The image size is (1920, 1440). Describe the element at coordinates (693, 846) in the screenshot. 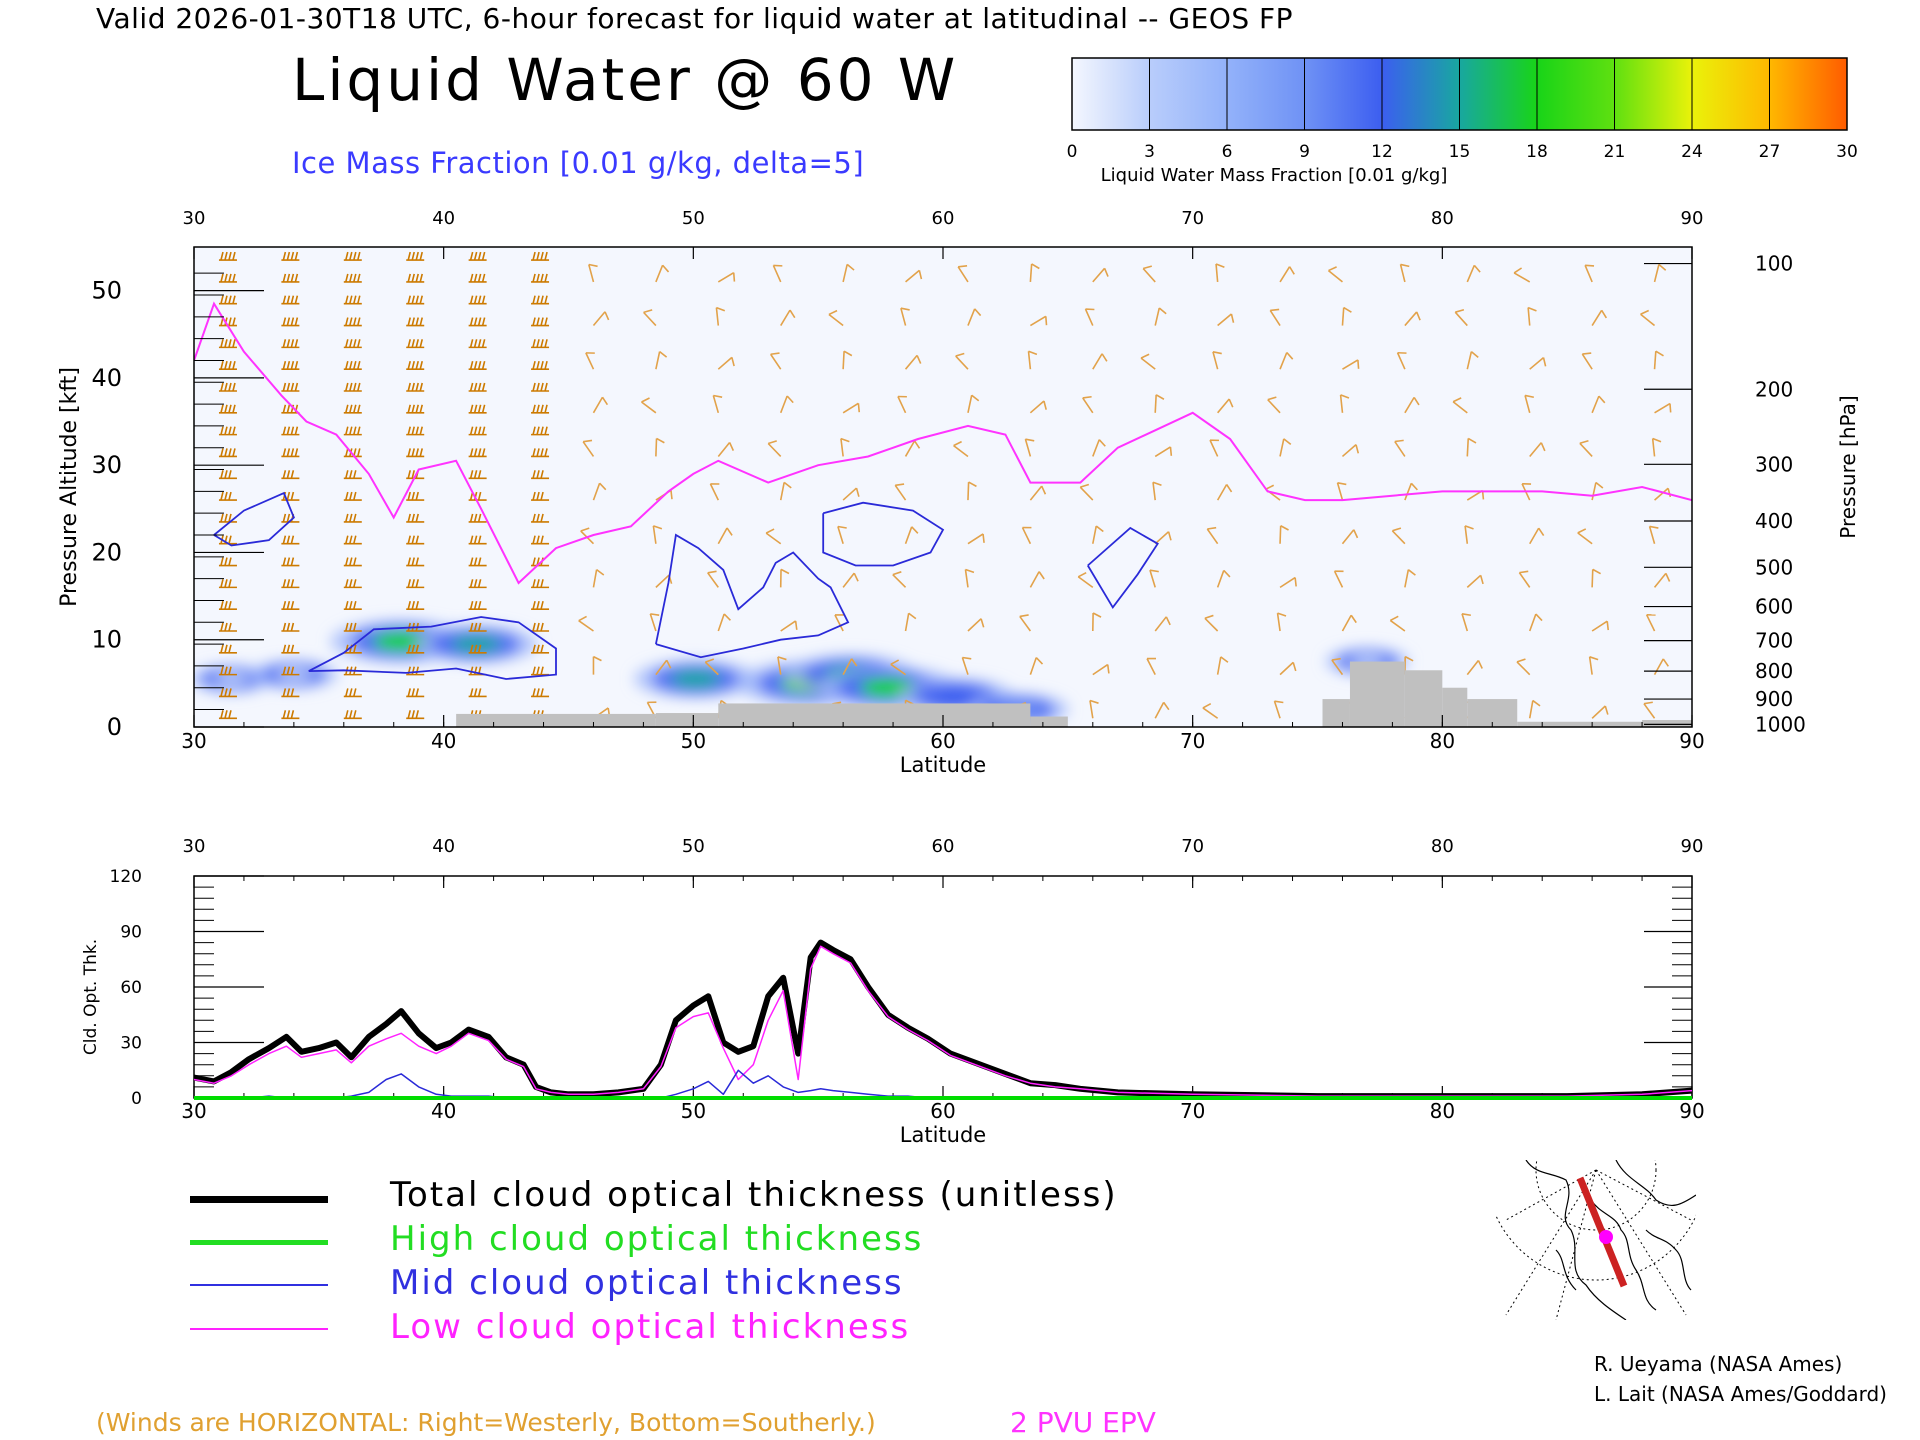

I see `x-tick-label-top: 50` at that location.